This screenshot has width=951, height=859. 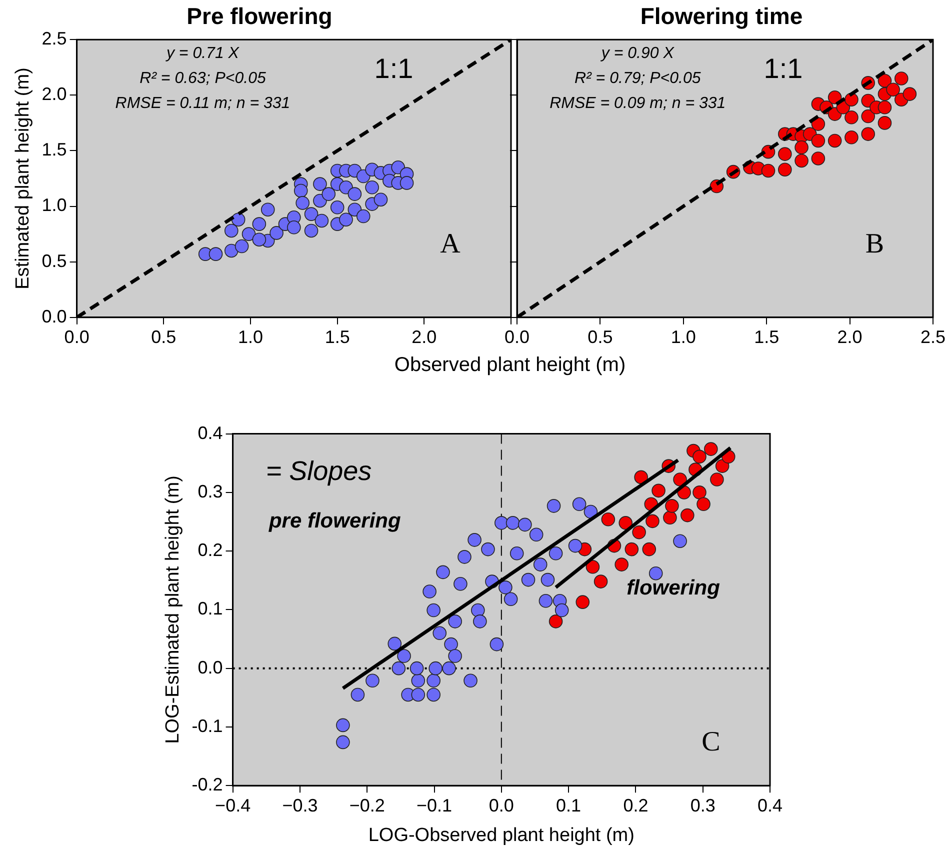 I want to click on annotation: flowering, so click(x=673, y=588).